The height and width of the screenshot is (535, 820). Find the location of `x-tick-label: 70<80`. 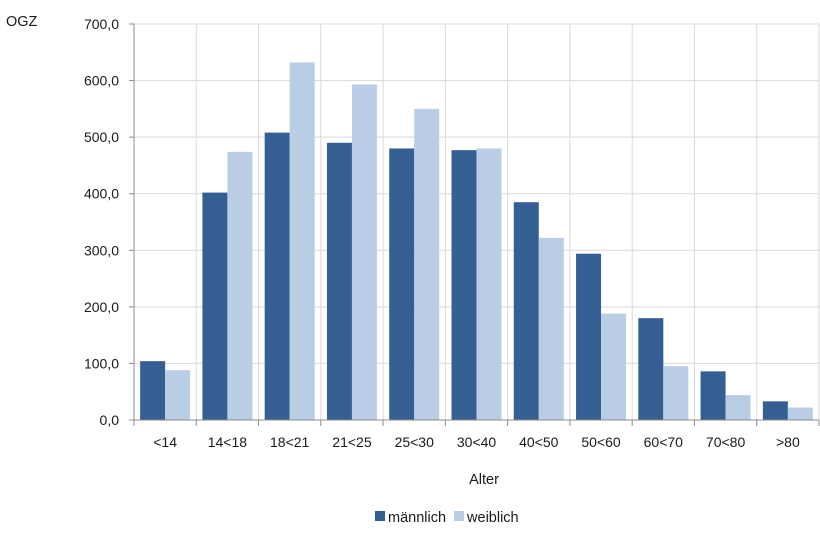

x-tick-label: 70<80 is located at coordinates (726, 442).